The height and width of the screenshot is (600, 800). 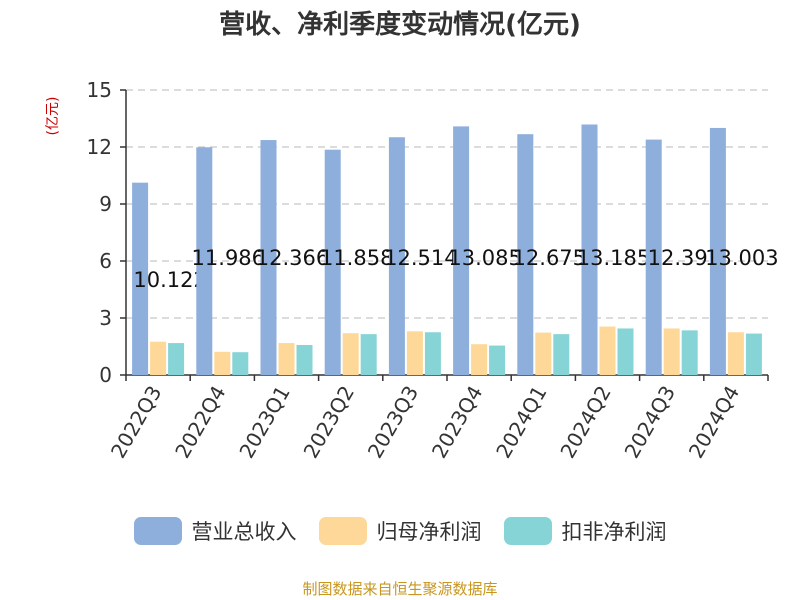 I want to click on y-tick-label: 6, so click(x=105, y=261).